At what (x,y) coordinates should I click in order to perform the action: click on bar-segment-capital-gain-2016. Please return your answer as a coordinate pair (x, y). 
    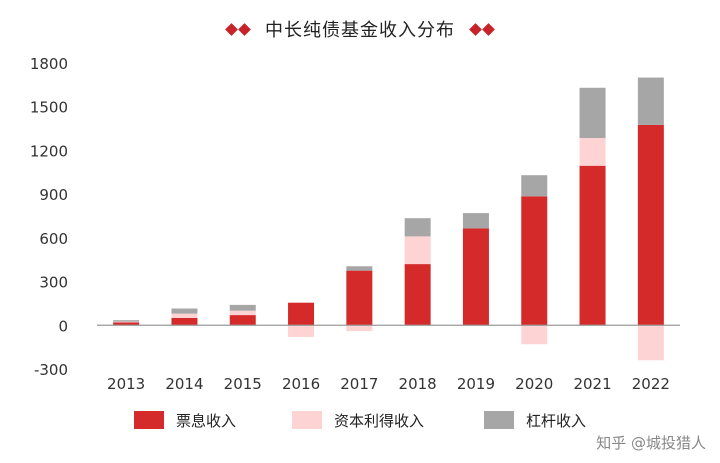
    Looking at the image, I should click on (301, 331).